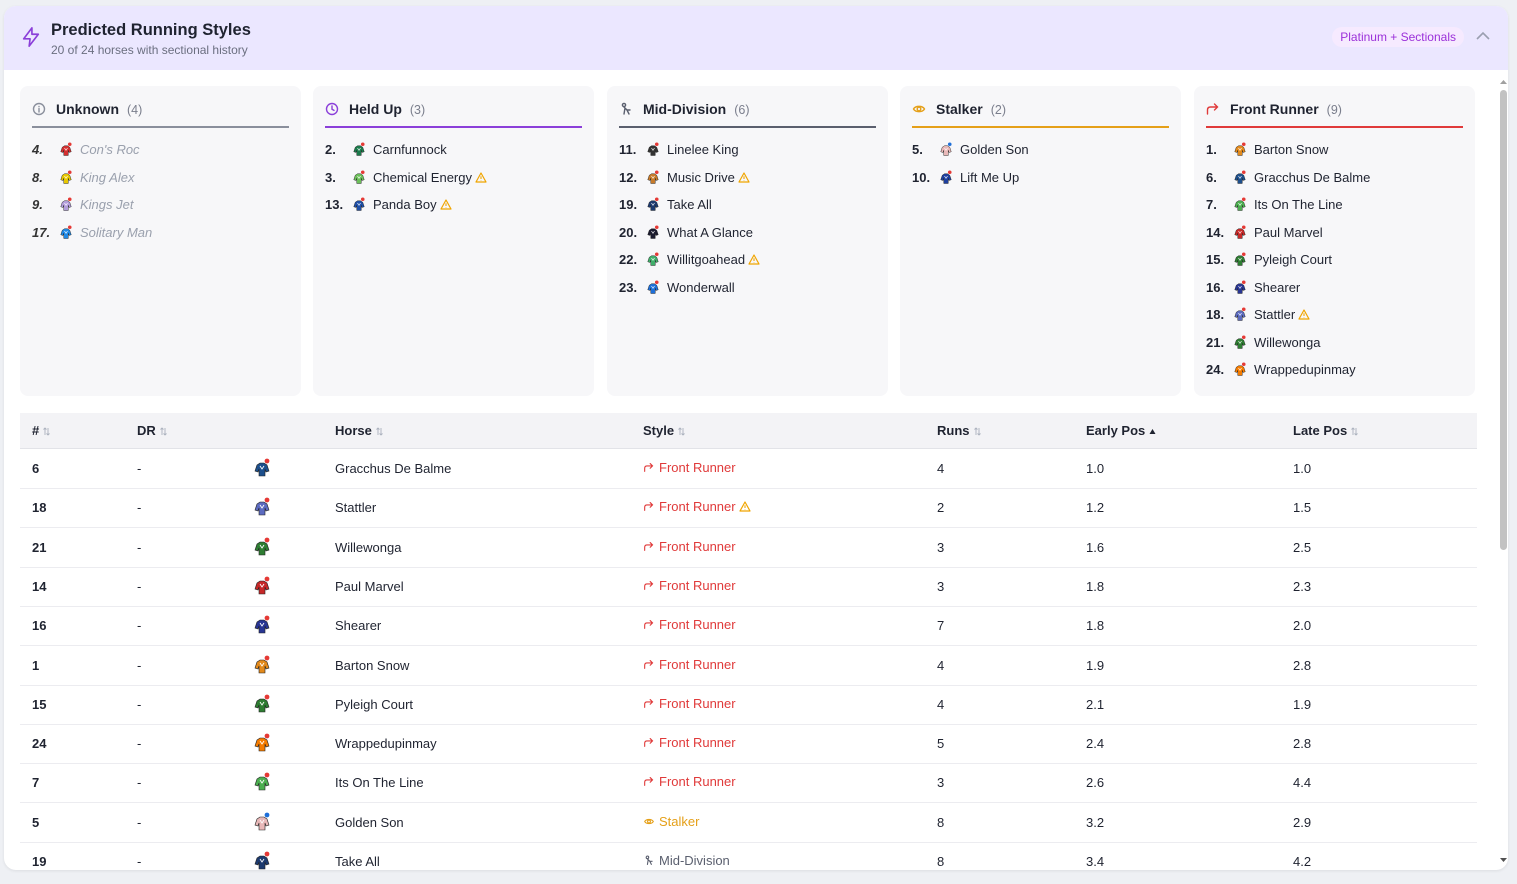 The height and width of the screenshot is (884, 1517). I want to click on horse-number: 11., so click(628, 149).